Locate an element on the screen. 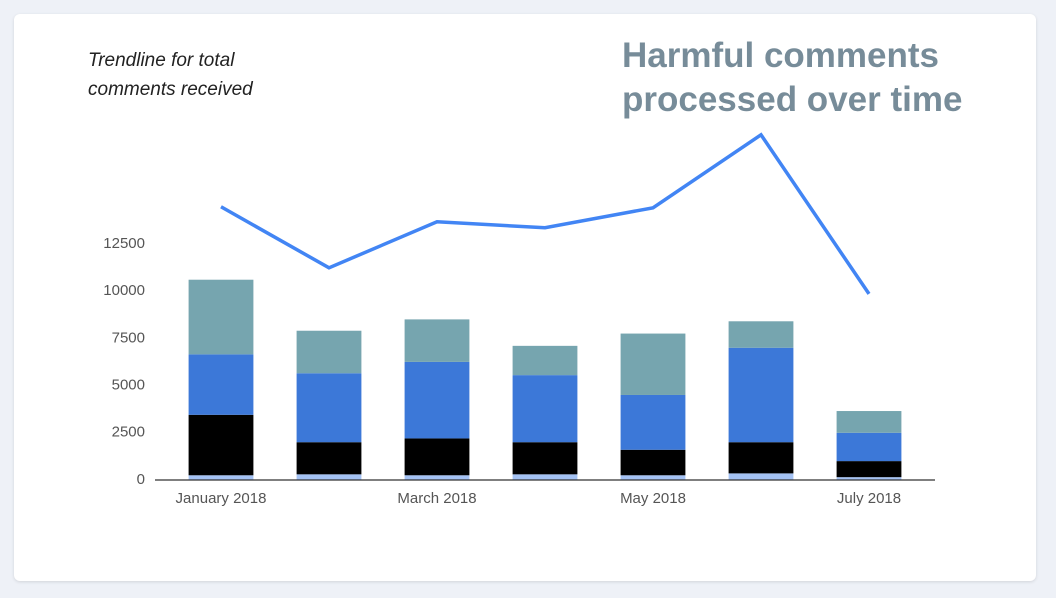 The image size is (1056, 598). chart-subtitle: Trendline for total comments received is located at coordinates (170, 75).